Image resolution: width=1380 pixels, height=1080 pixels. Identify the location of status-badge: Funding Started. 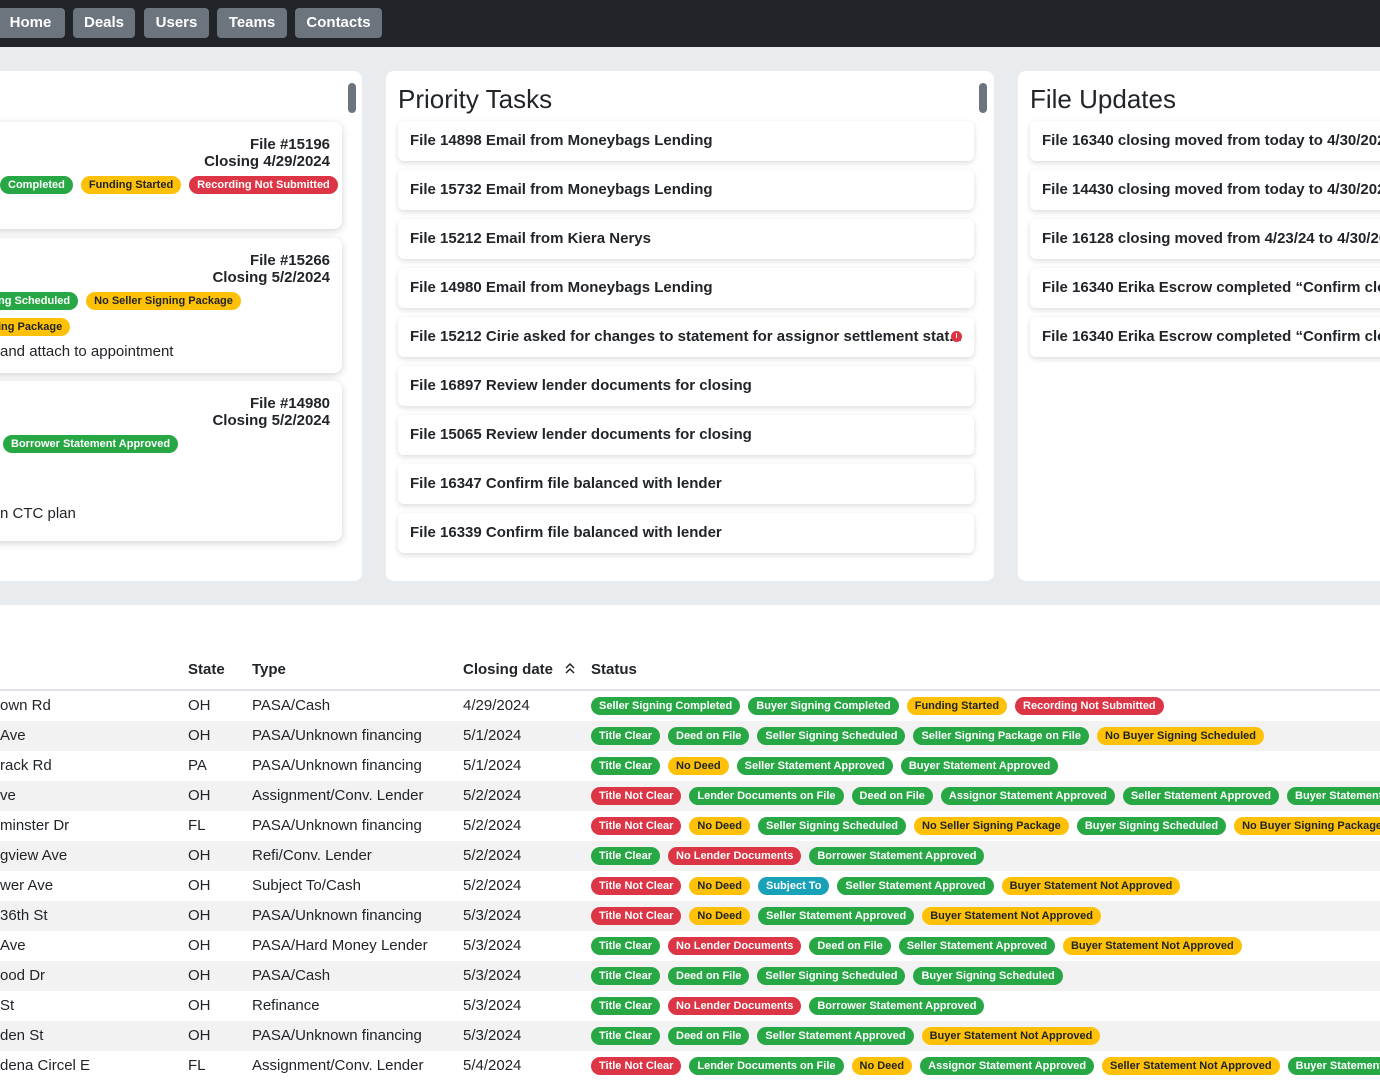
(957, 705).